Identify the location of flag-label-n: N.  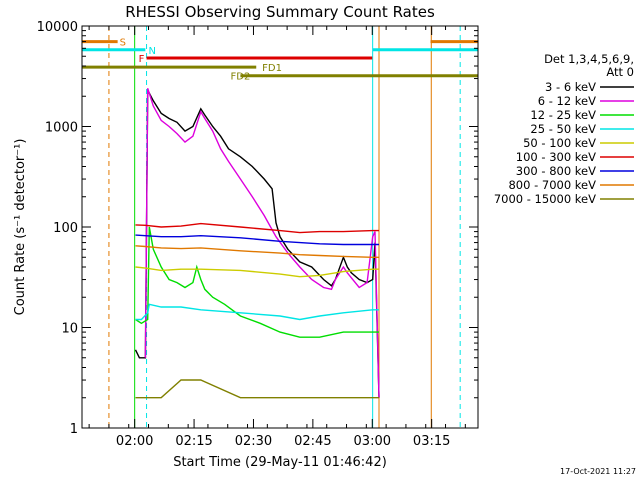
(152, 51).